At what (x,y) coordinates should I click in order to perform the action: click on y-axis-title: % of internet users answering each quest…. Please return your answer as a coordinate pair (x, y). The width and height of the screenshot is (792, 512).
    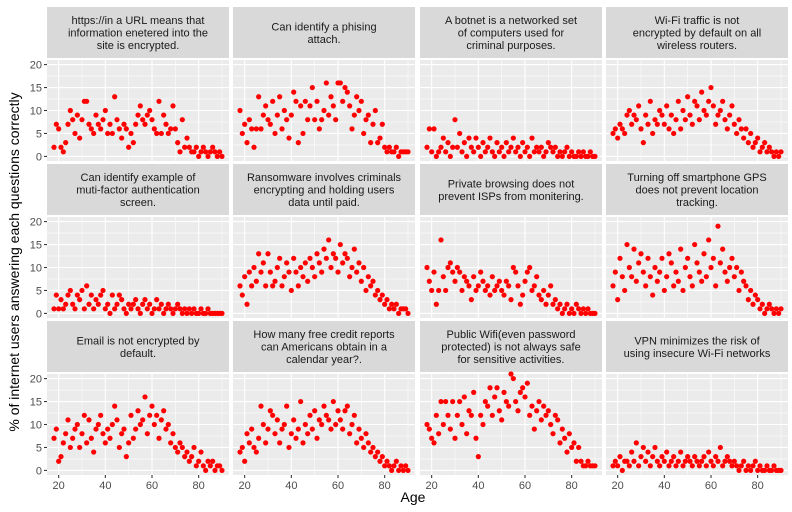
    Looking at the image, I should click on (14, 261).